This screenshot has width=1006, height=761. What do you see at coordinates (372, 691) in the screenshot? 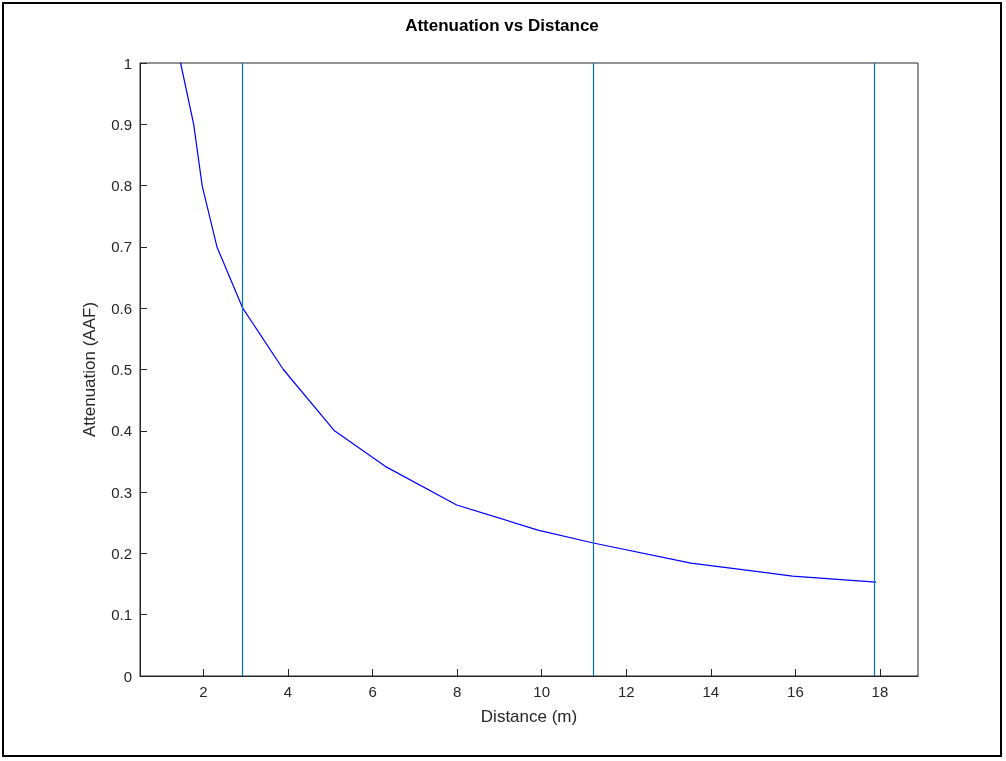
I see `x-tick-label: 6` at bounding box center [372, 691].